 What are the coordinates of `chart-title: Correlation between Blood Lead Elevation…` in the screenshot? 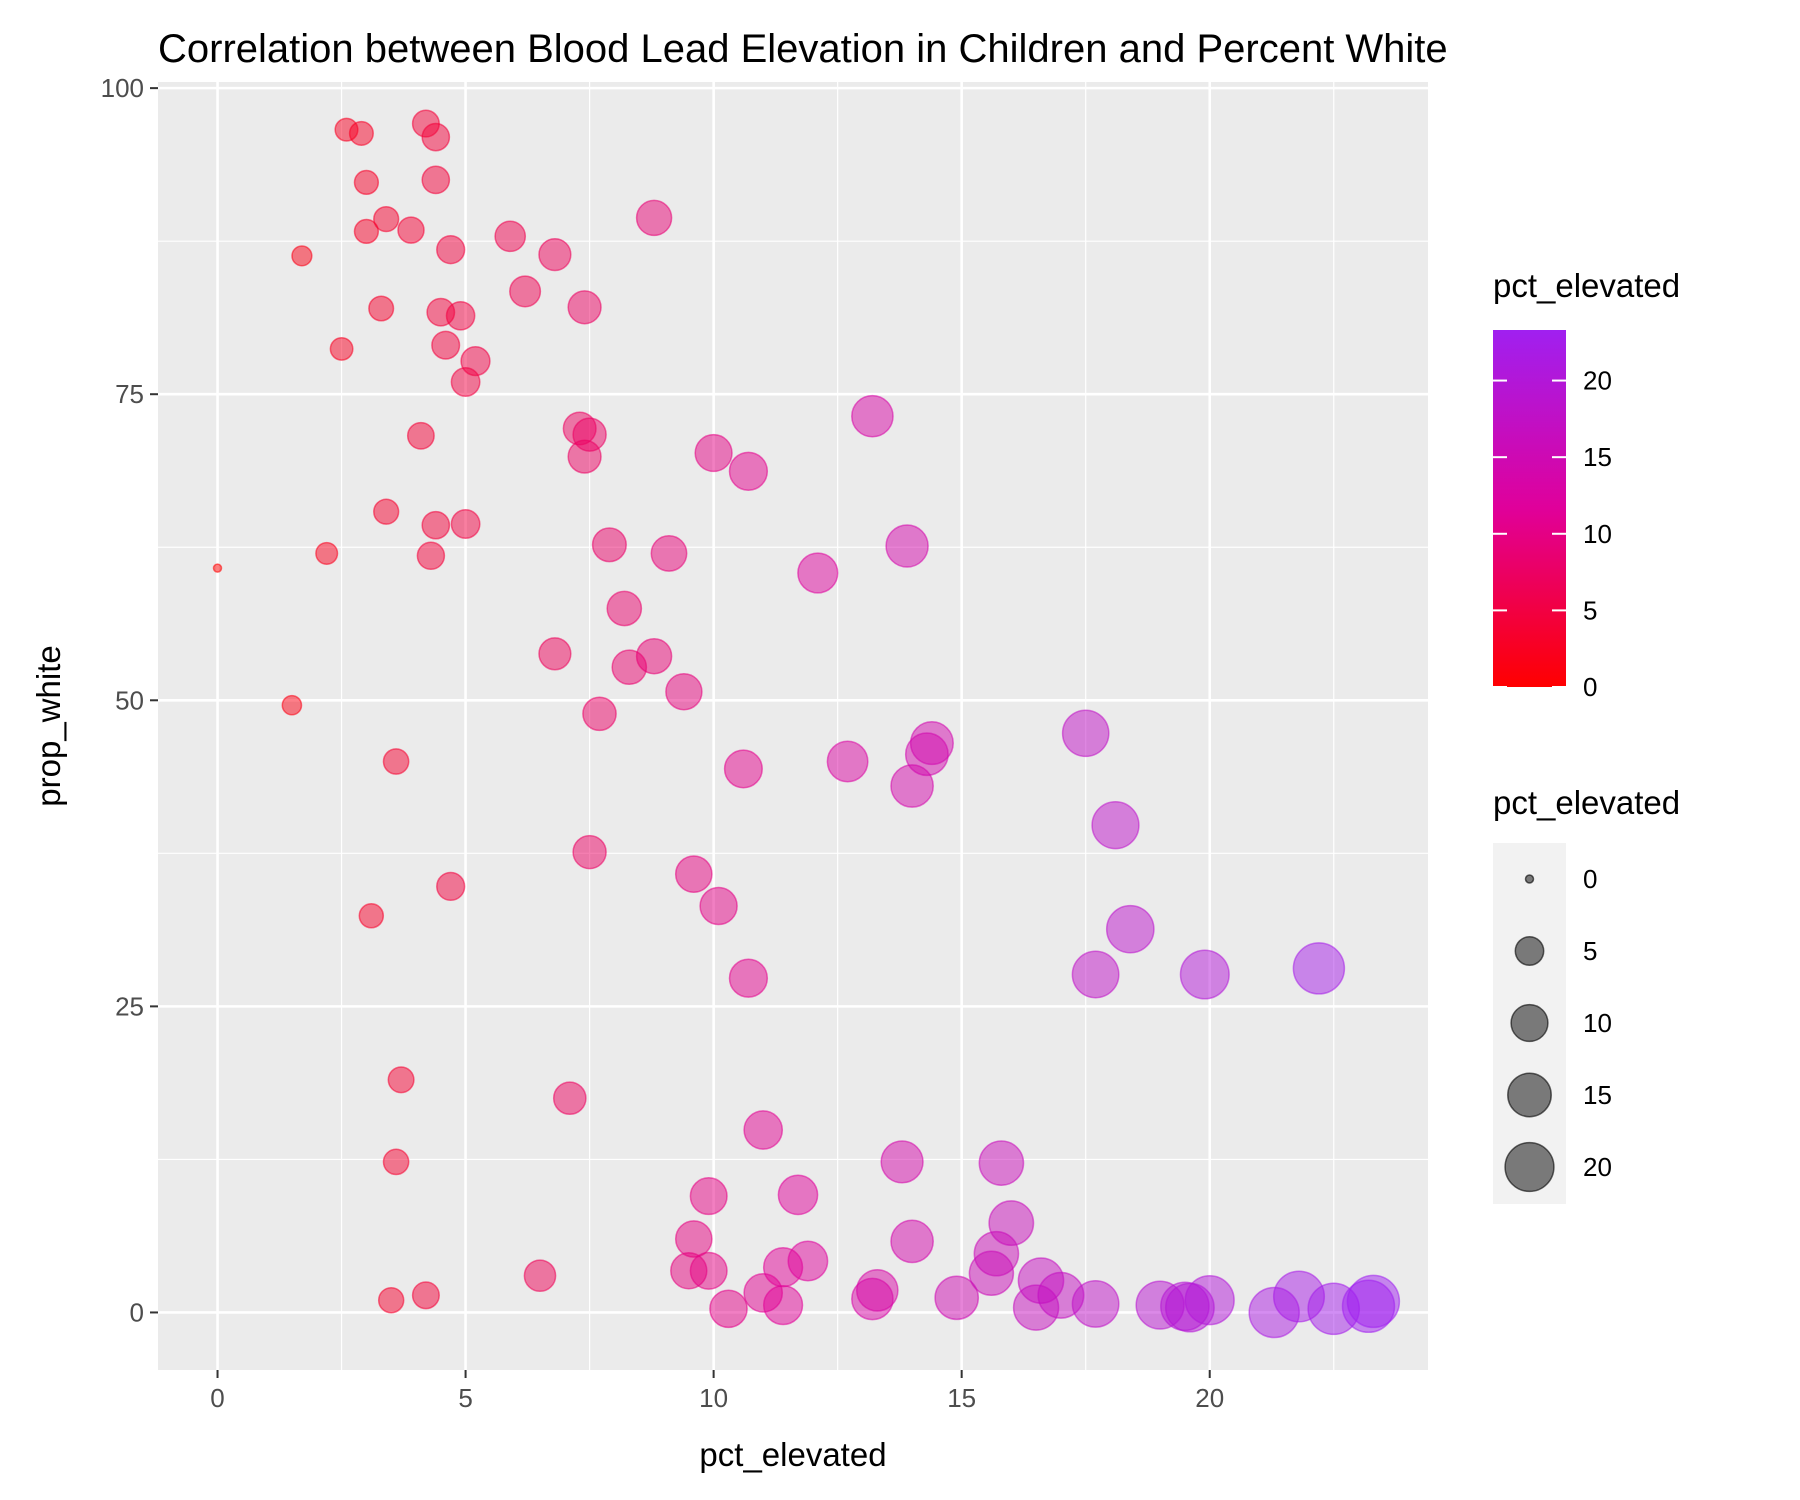 It's located at (803, 49).